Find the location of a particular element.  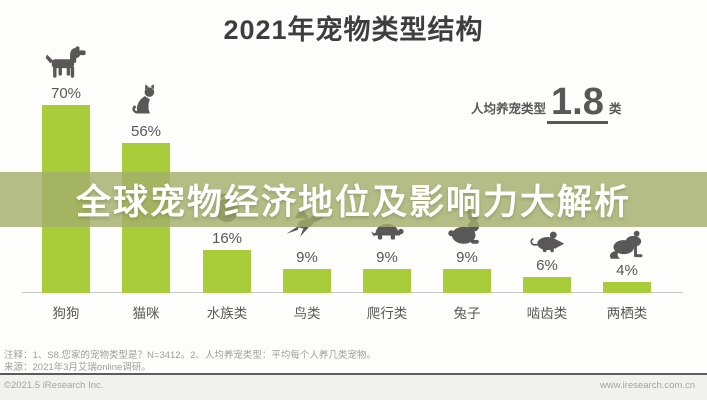

bar-column: 16% 水族类 is located at coordinates (227, 253).